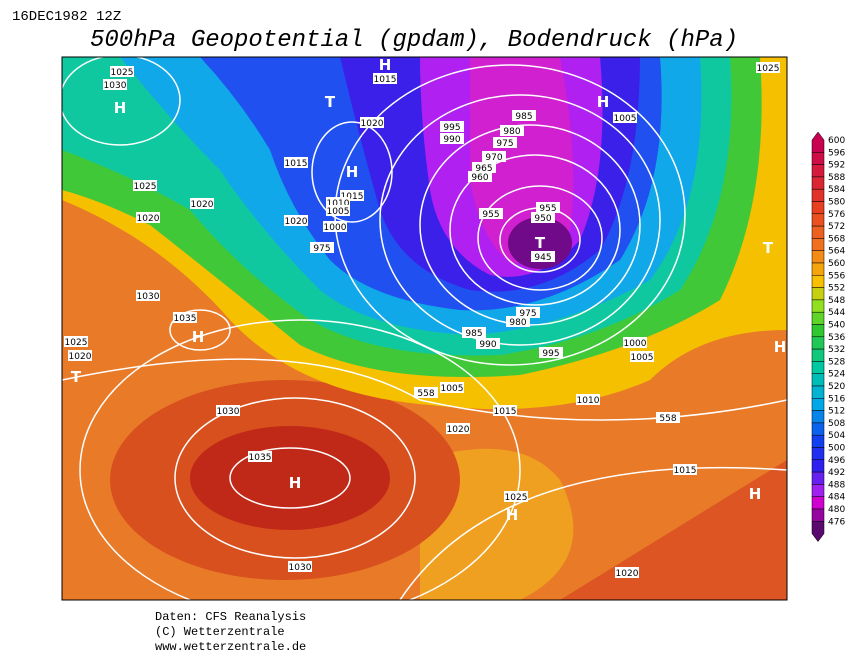  I want to click on colorbar-label: 476, so click(836, 522).